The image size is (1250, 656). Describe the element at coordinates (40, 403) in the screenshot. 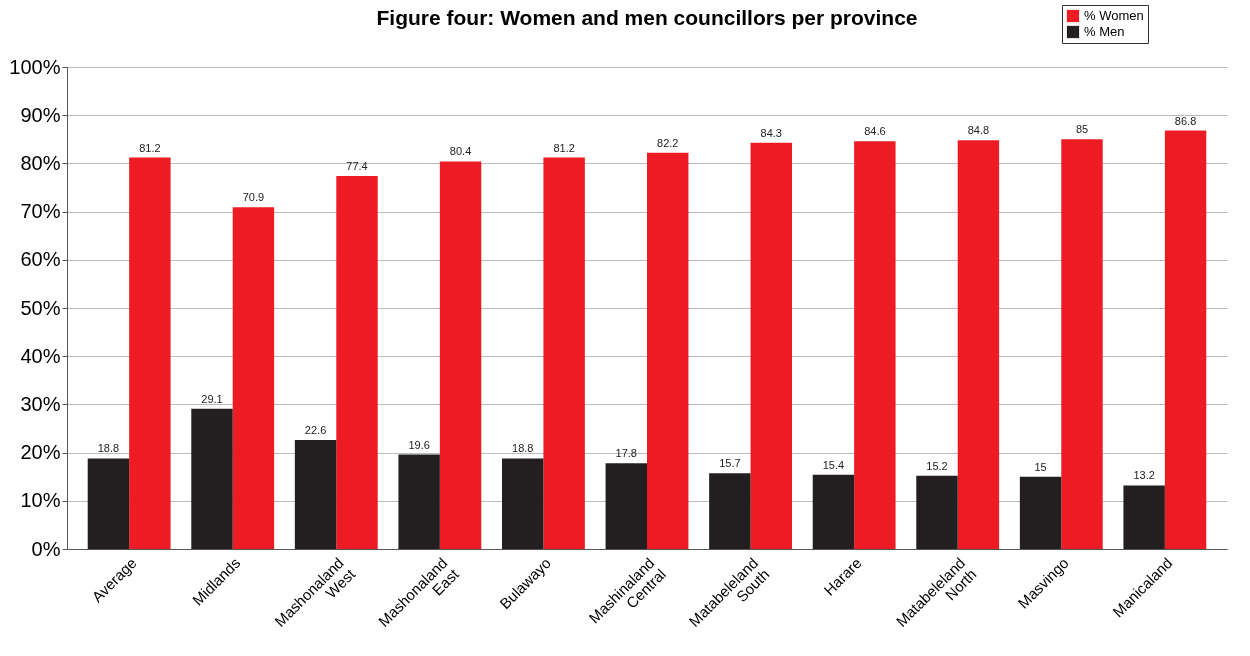

I see `y-tick-label: 30%` at that location.